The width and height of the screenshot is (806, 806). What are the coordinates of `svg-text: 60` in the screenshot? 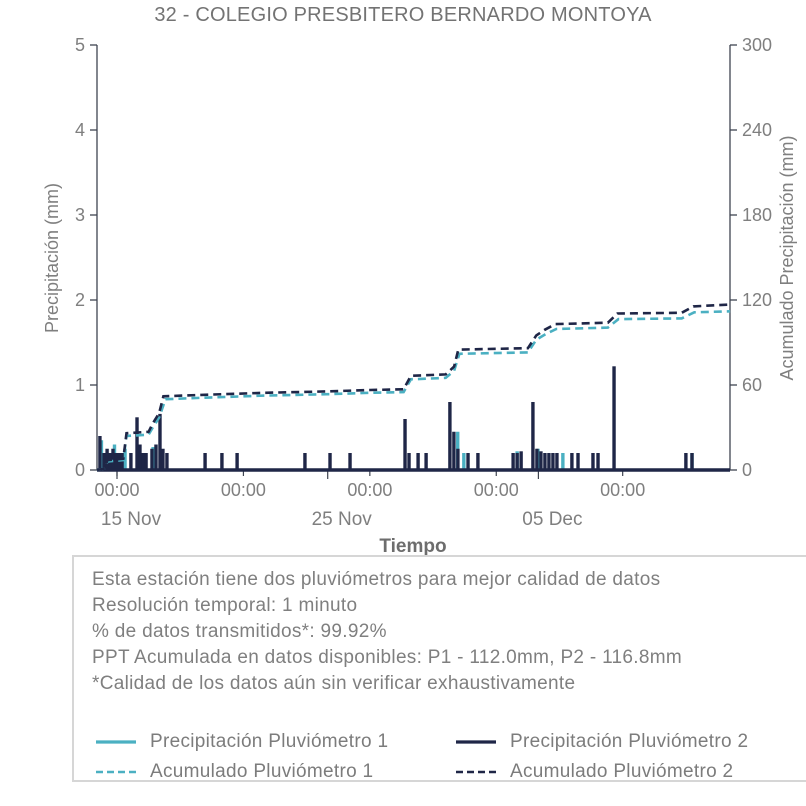 It's located at (752, 385).